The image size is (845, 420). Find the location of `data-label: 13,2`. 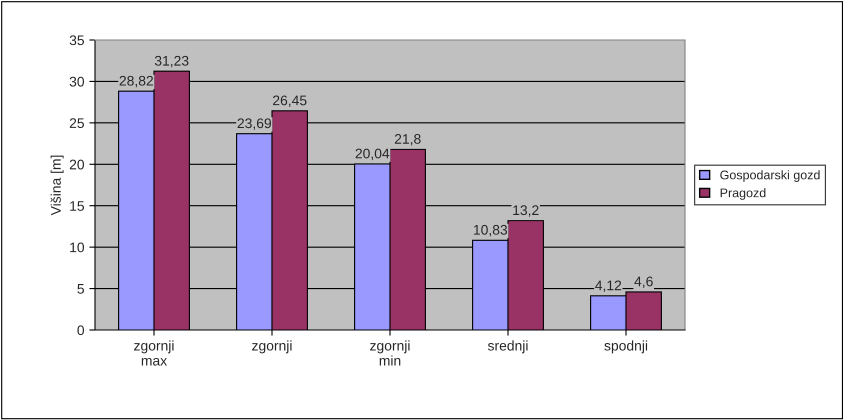

data-label: 13,2 is located at coordinates (526, 211).